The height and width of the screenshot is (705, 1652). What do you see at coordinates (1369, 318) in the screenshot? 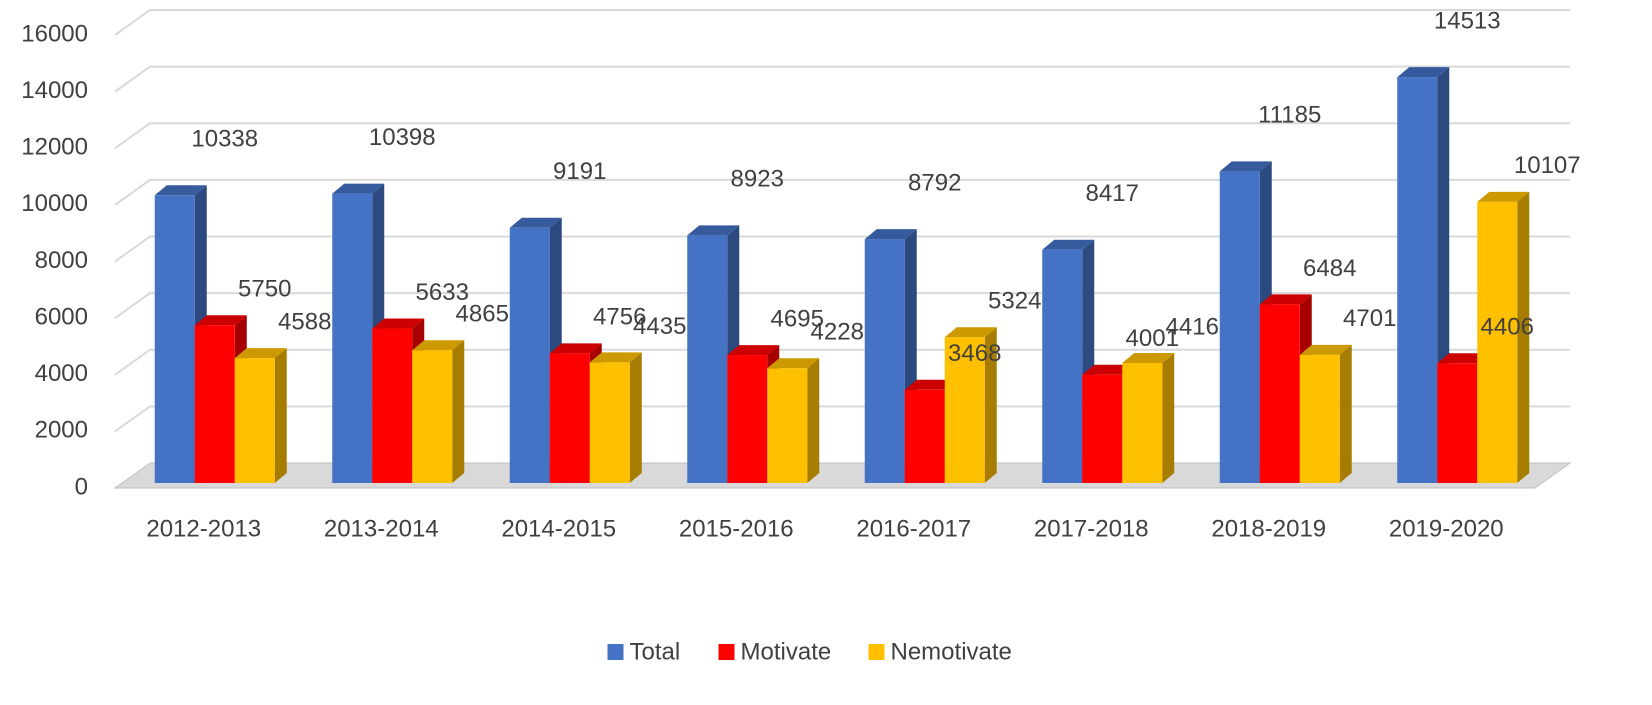
I see `data-label: 4701` at bounding box center [1369, 318].